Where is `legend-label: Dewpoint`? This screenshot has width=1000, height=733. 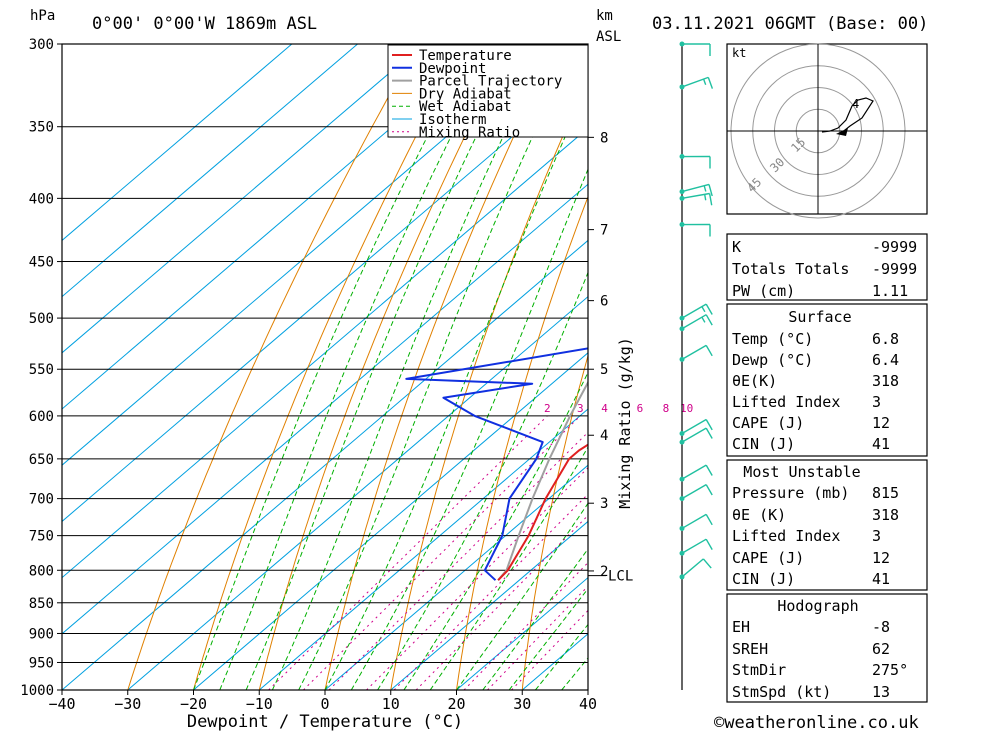
legend-label: Dewpoint is located at coordinates (452, 69).